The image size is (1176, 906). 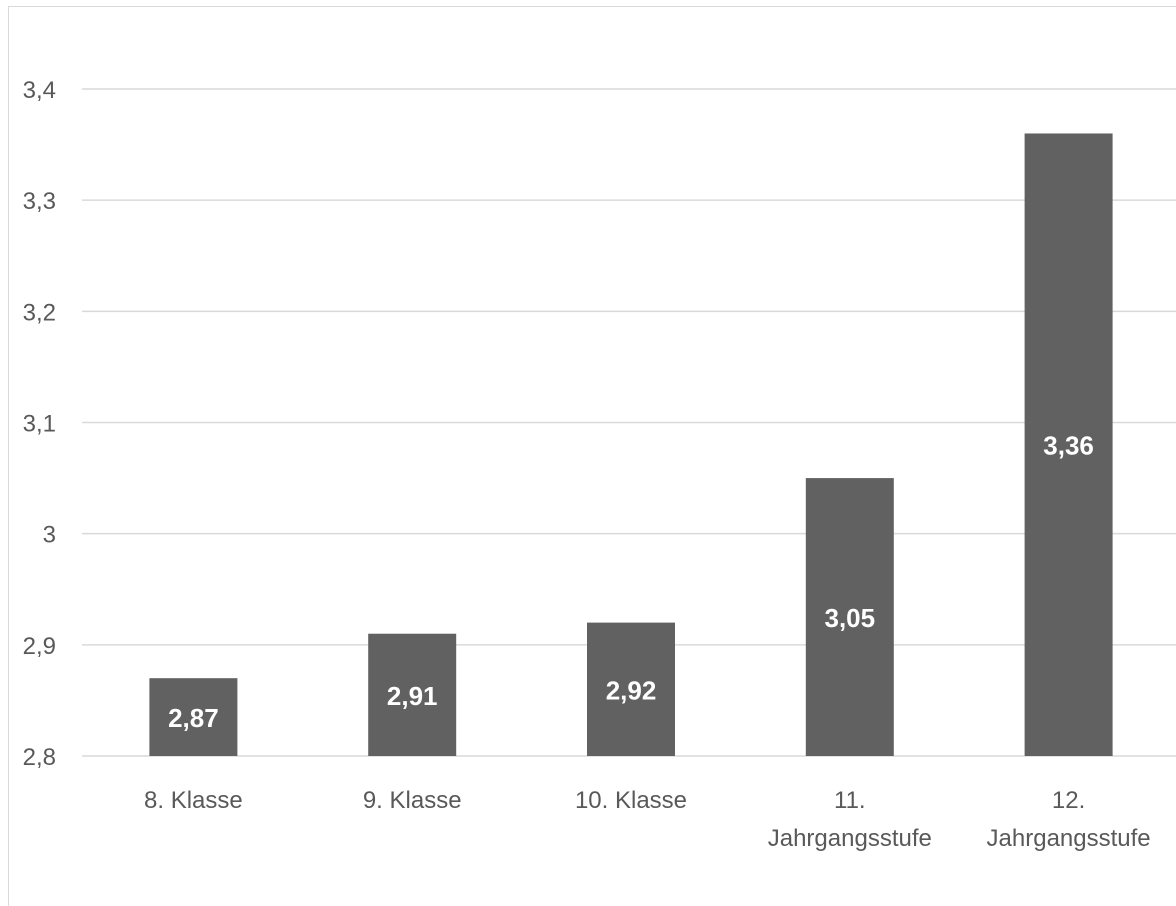 I want to click on y-tick-label: 3,1, so click(x=39, y=424).